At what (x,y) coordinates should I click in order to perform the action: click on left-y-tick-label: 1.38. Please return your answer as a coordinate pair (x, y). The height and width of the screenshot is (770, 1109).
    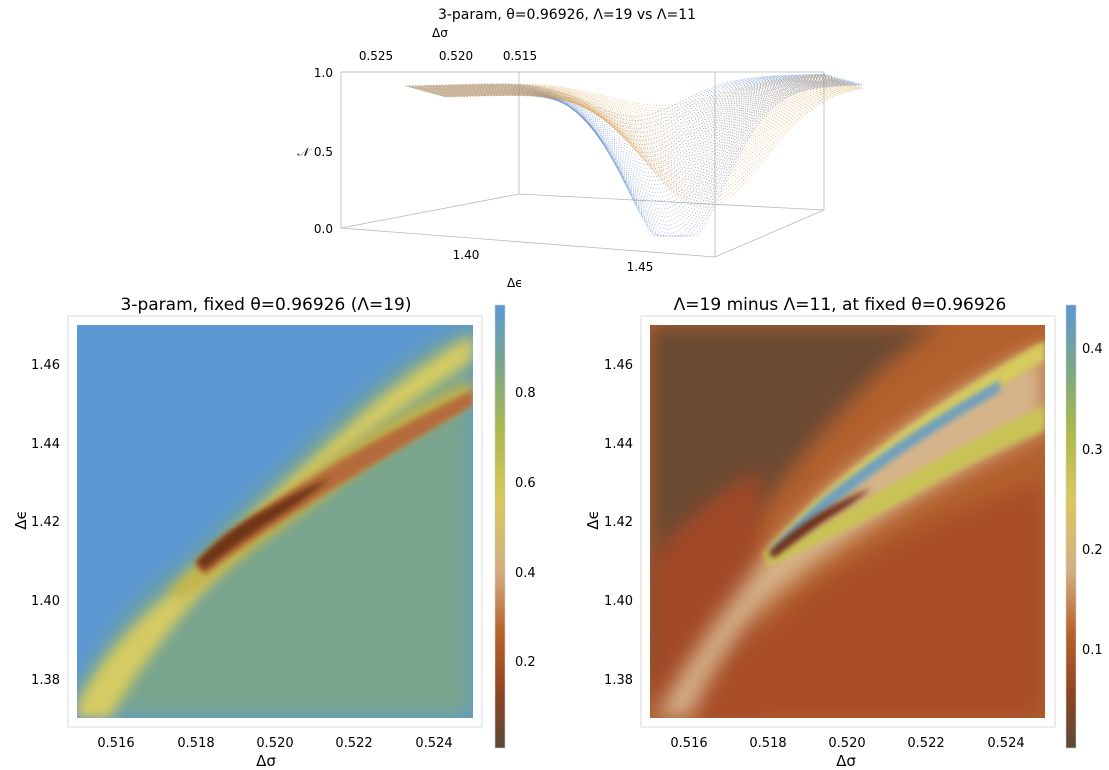
    Looking at the image, I should click on (45, 680).